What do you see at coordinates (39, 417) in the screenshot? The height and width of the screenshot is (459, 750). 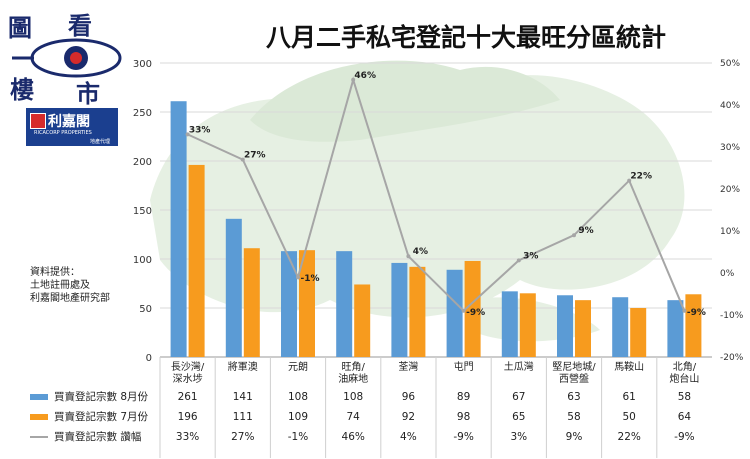 I see `jul-legend-swatch` at bounding box center [39, 417].